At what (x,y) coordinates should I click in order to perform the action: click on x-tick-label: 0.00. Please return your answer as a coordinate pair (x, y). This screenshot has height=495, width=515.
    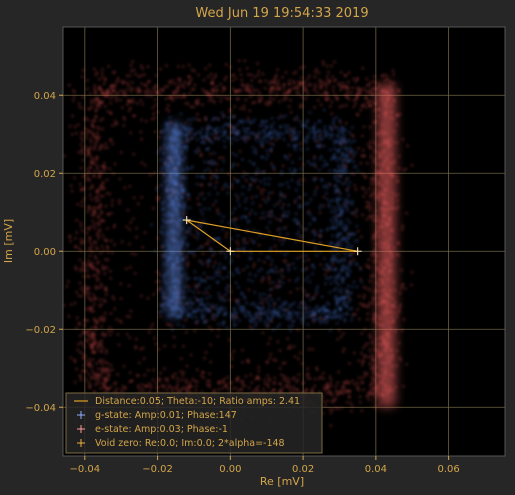
    Looking at the image, I should click on (230, 469).